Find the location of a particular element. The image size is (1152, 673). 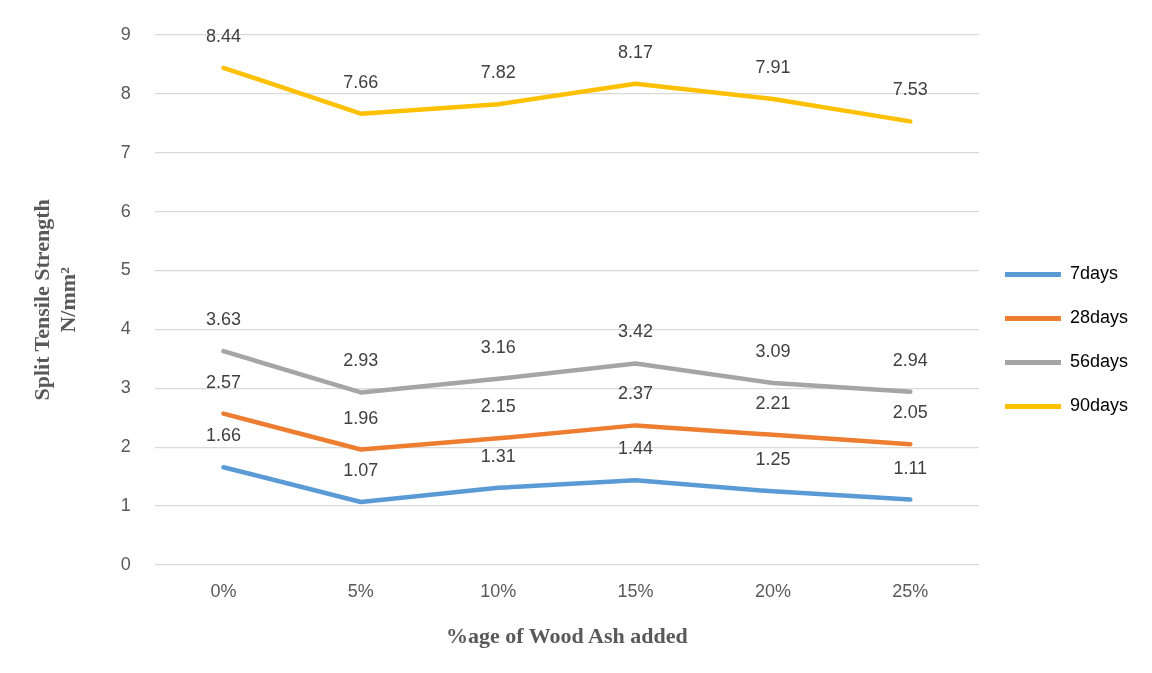

x-tick-label: 25% is located at coordinates (910, 590).